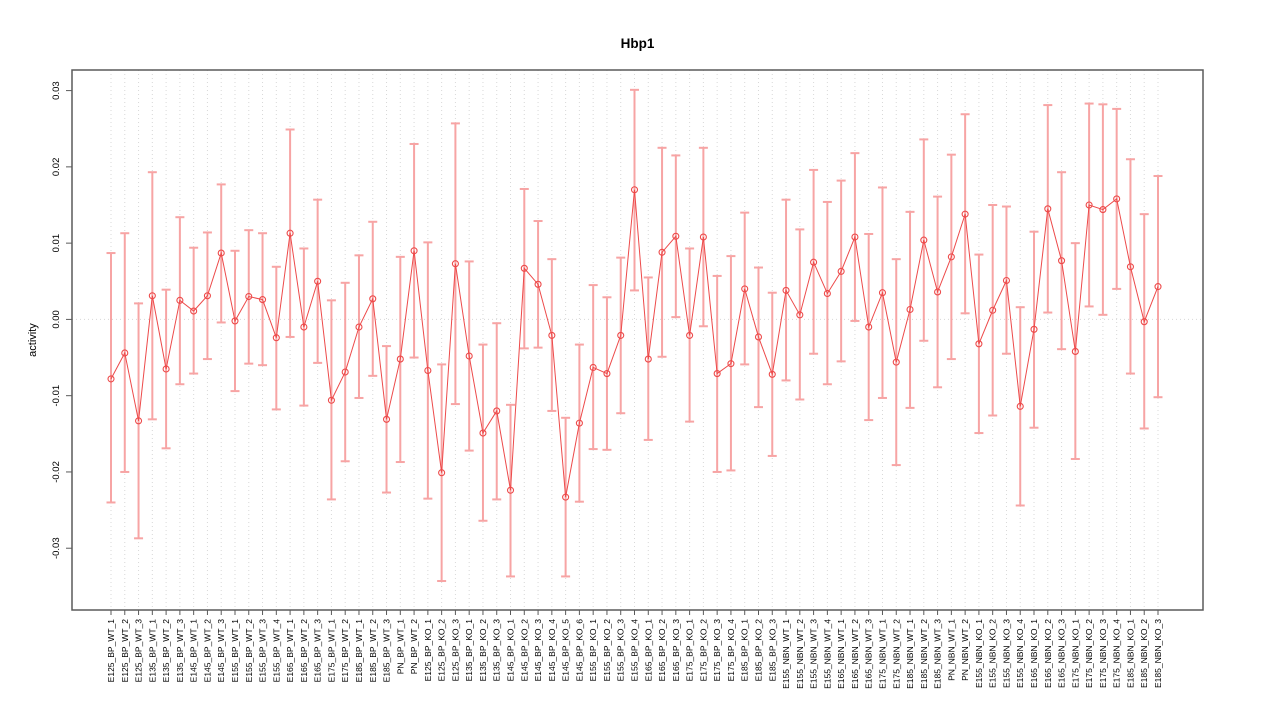 The width and height of the screenshot is (1275, 720). What do you see at coordinates (56, 548) in the screenshot?
I see `y-tick-label: -0.03` at bounding box center [56, 548].